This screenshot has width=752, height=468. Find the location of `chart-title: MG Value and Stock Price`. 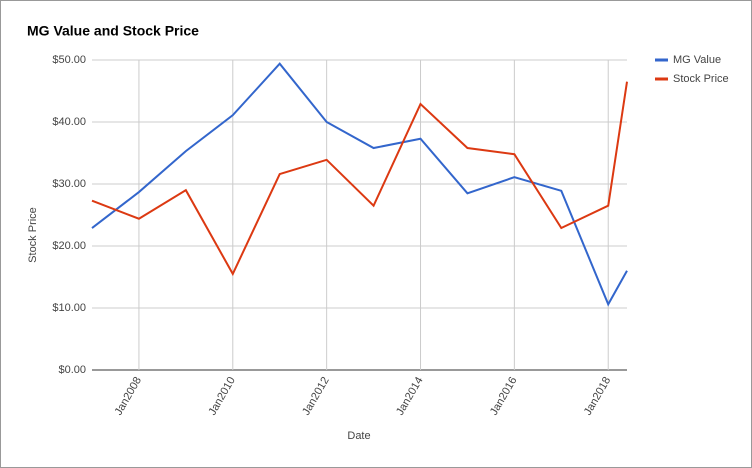

chart-title: MG Value and Stock Price is located at coordinates (113, 31).